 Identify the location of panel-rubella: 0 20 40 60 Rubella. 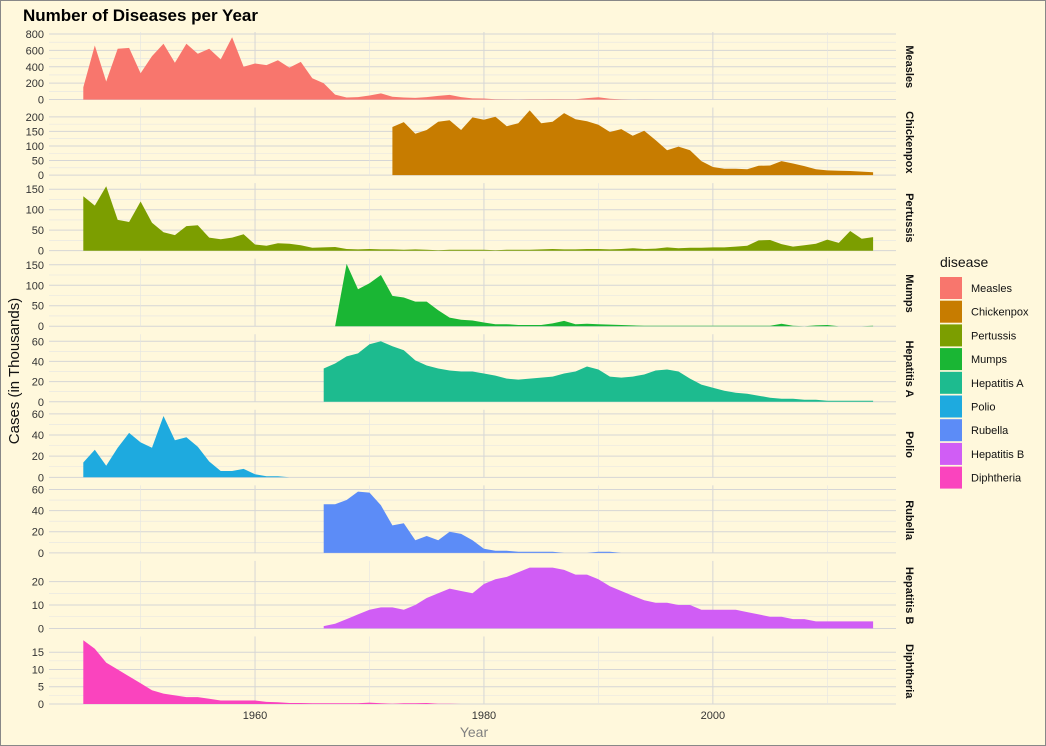
(473, 521).